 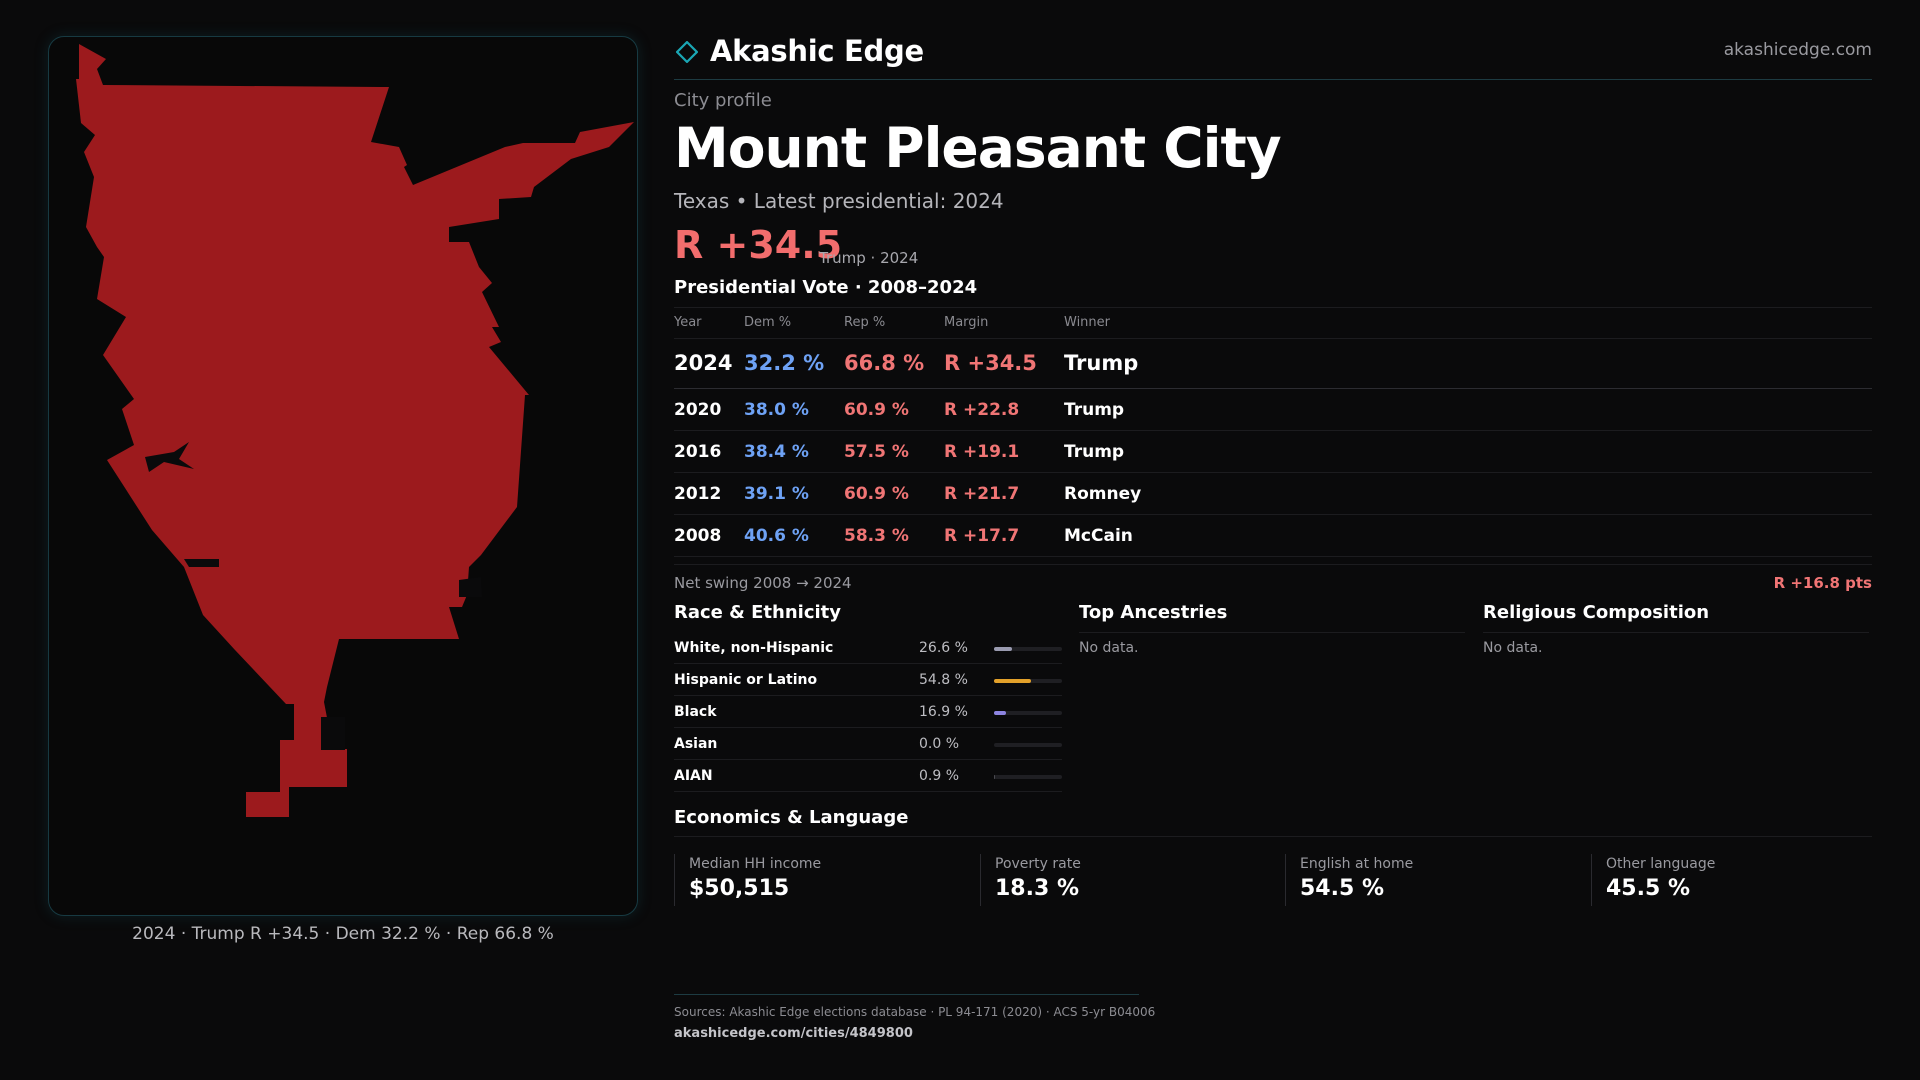 What do you see at coordinates (784, 363) in the screenshot?
I see `cell-dem: 32.2 %` at bounding box center [784, 363].